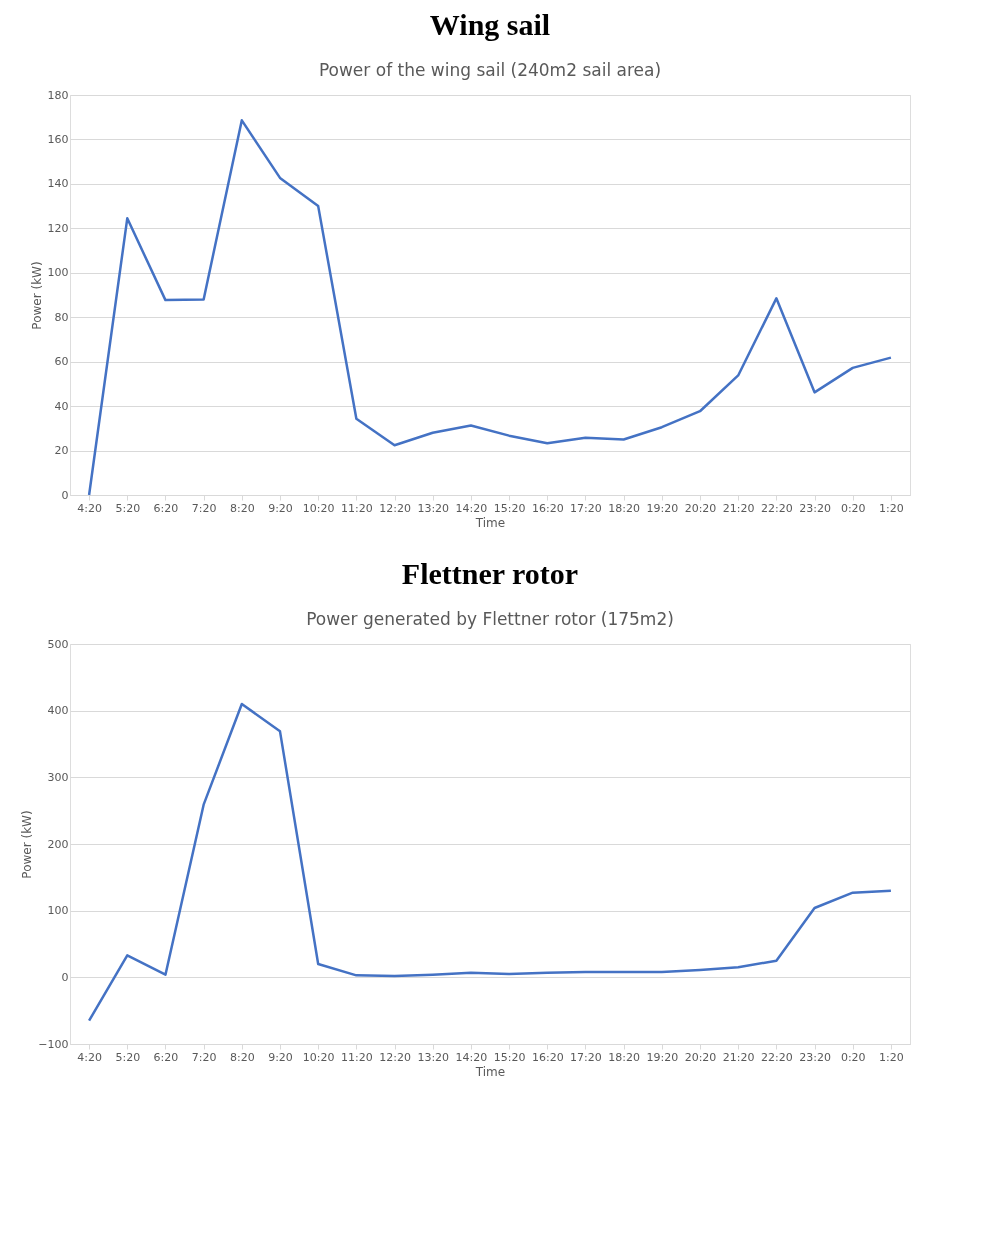 The width and height of the screenshot is (1002, 1245). Describe the element at coordinates (61, 451) in the screenshot. I see `y-tick-label: 20` at that location.